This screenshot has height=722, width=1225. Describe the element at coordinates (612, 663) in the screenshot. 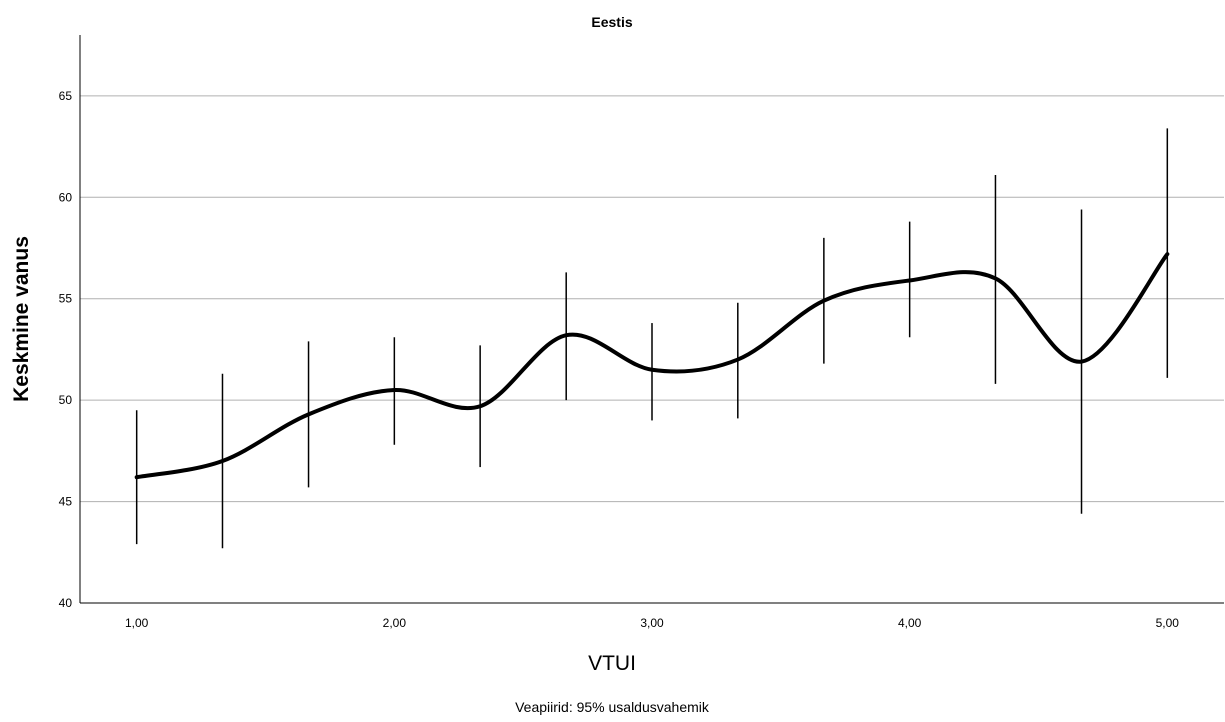

I see `x-axis-title: VTUI` at that location.